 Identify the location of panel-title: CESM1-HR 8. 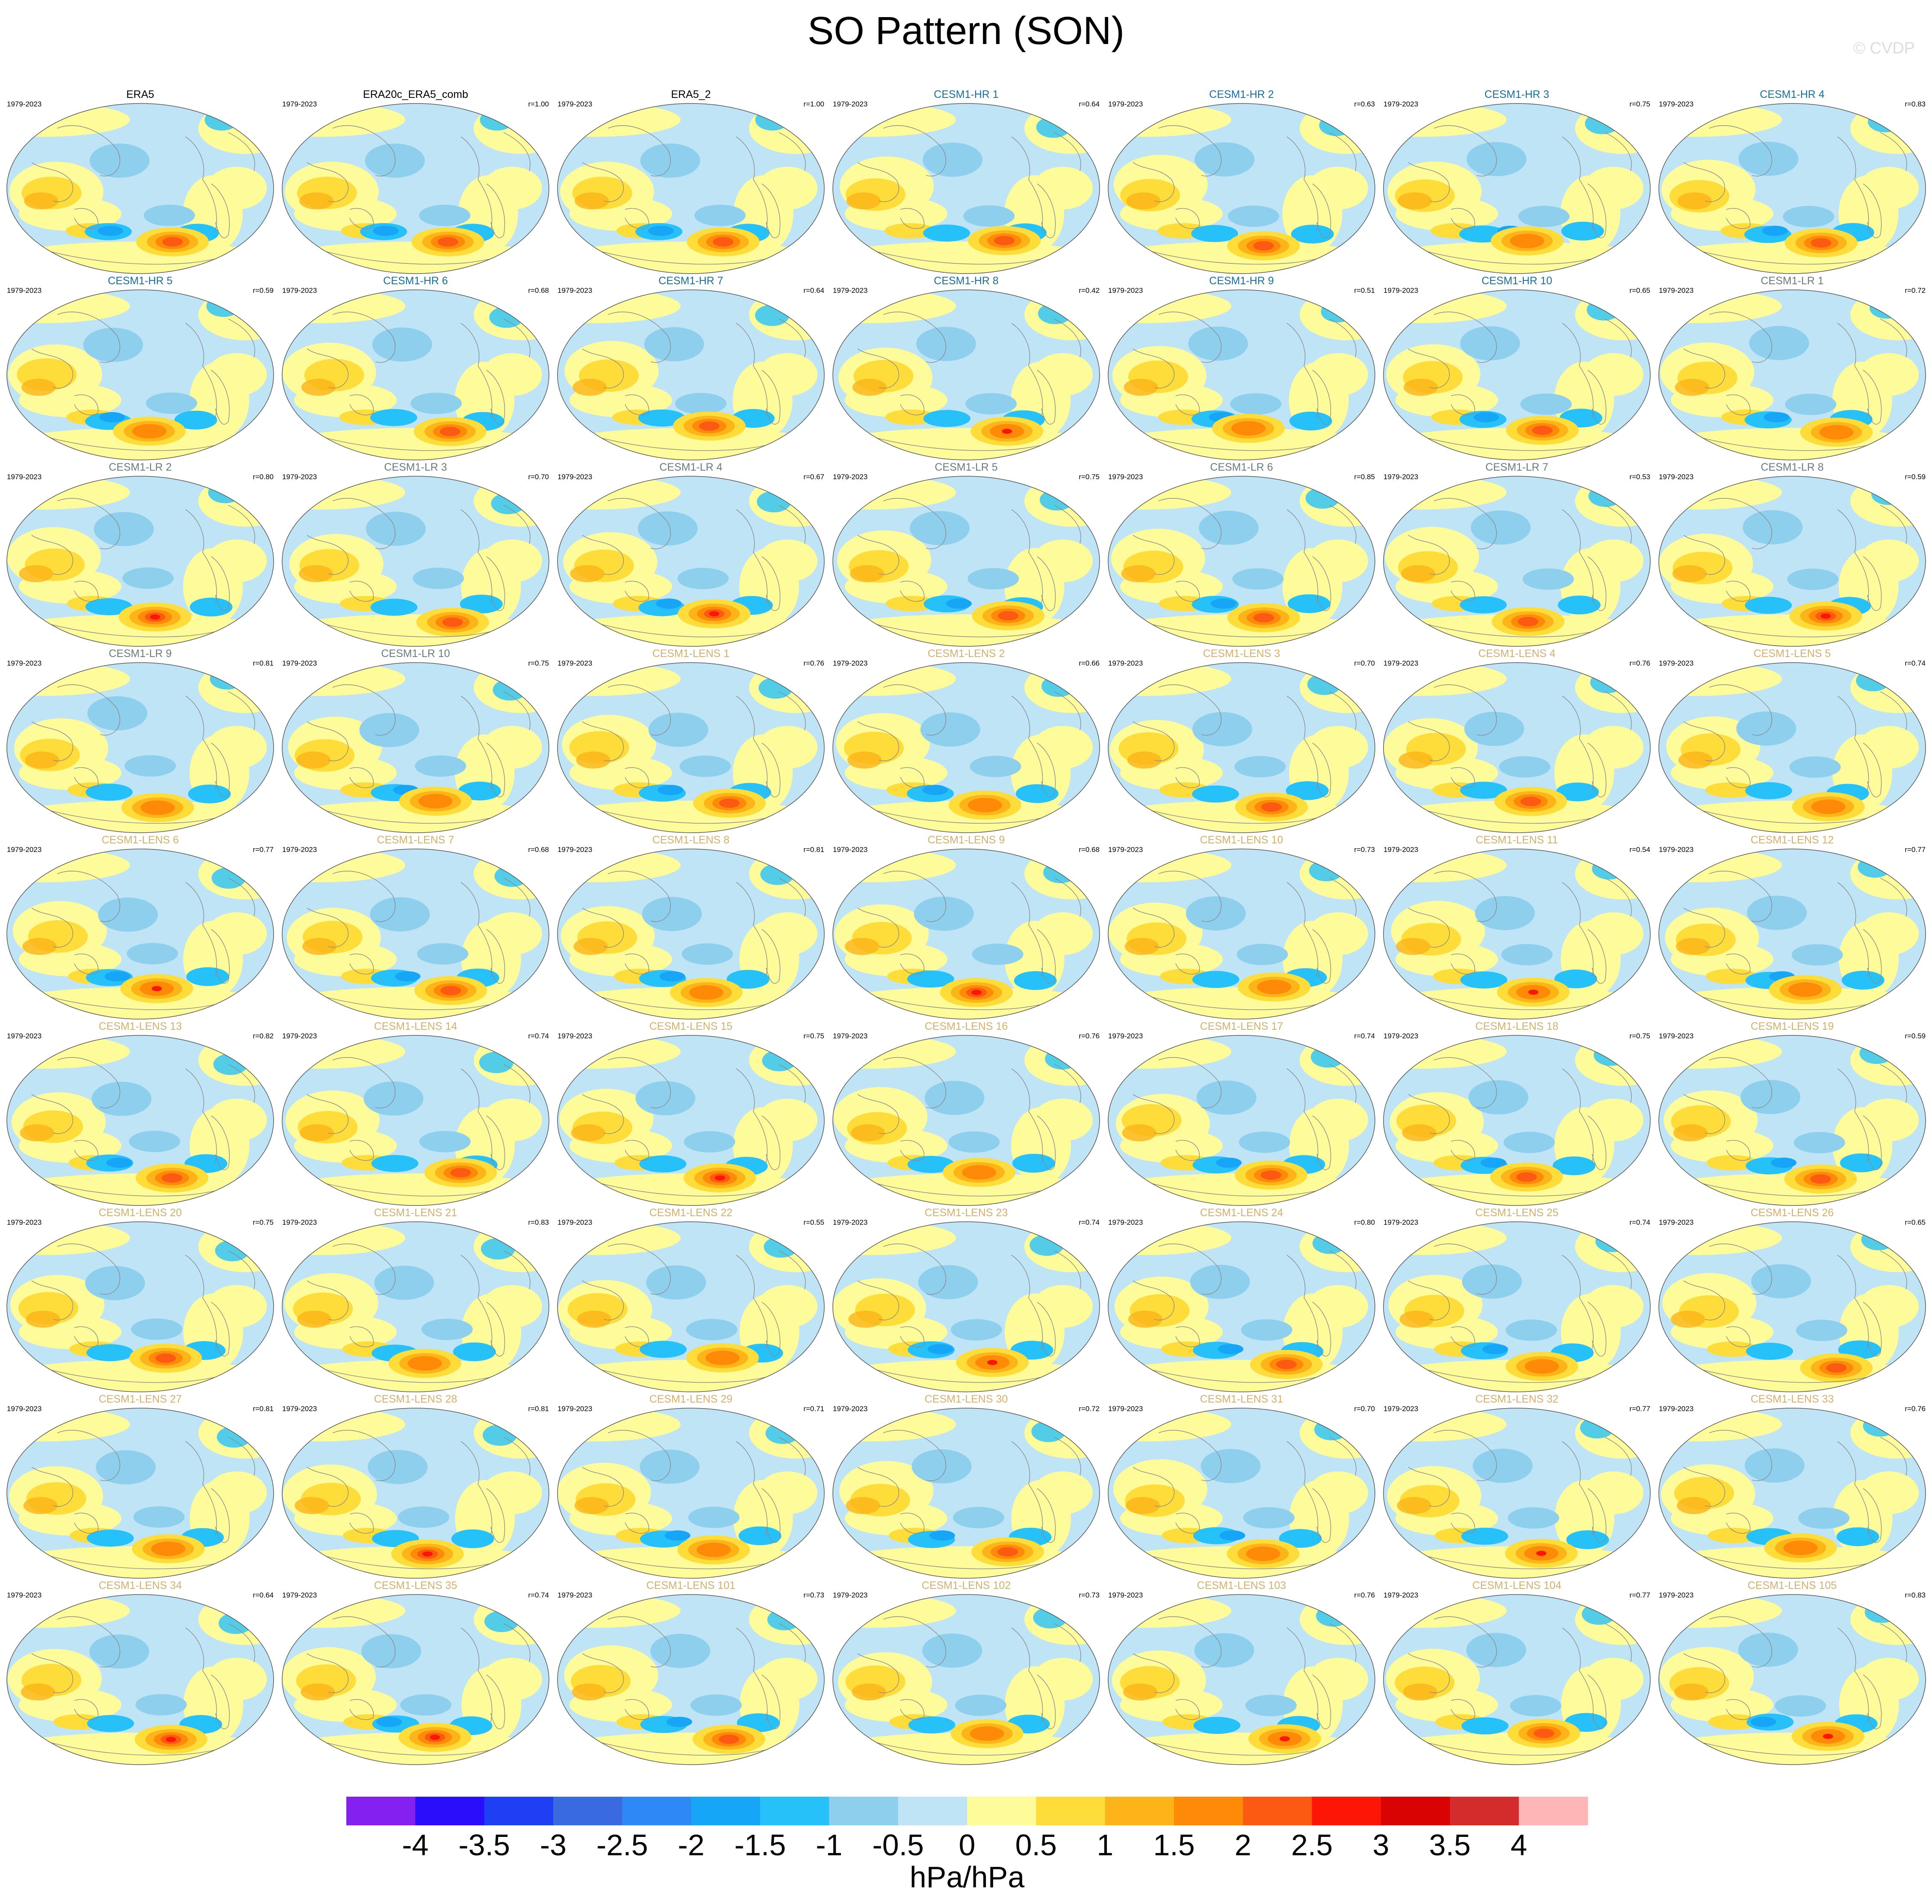
(967, 281).